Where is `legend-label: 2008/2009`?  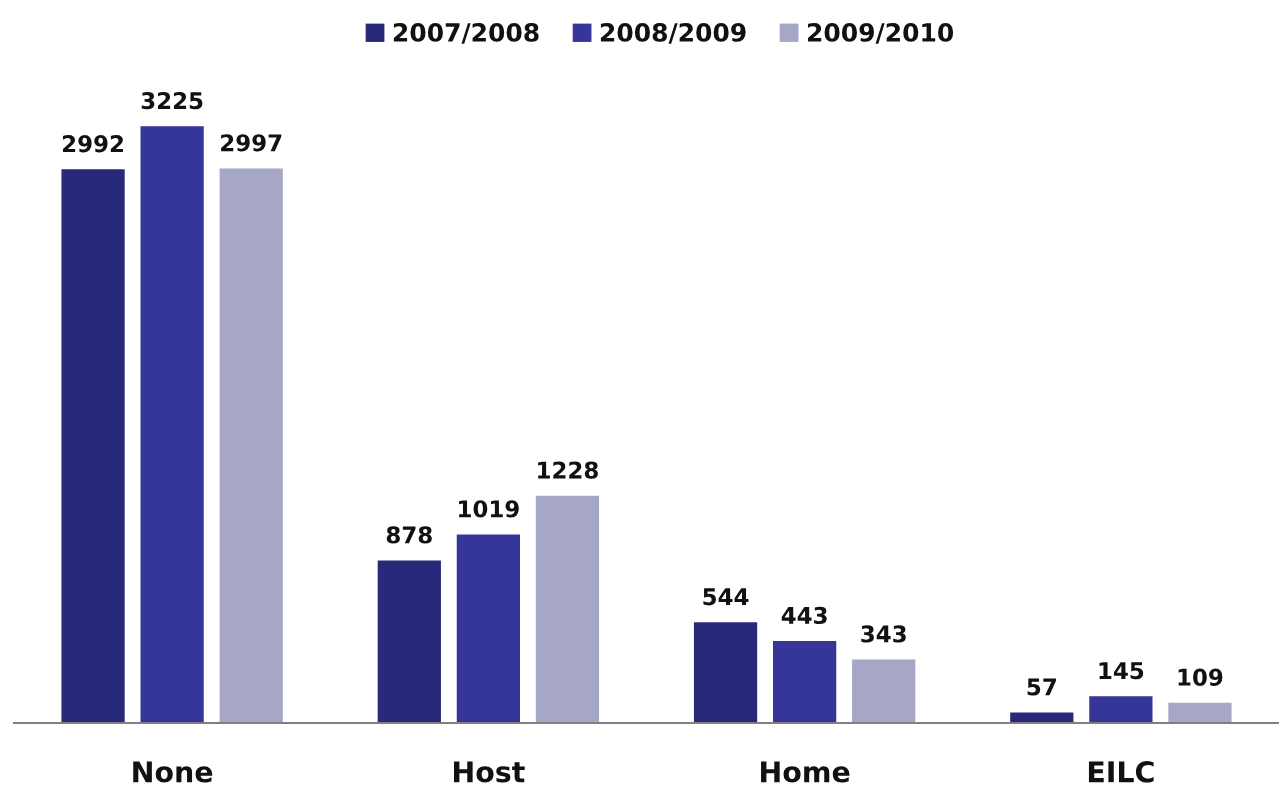 legend-label: 2008/2009 is located at coordinates (673, 33).